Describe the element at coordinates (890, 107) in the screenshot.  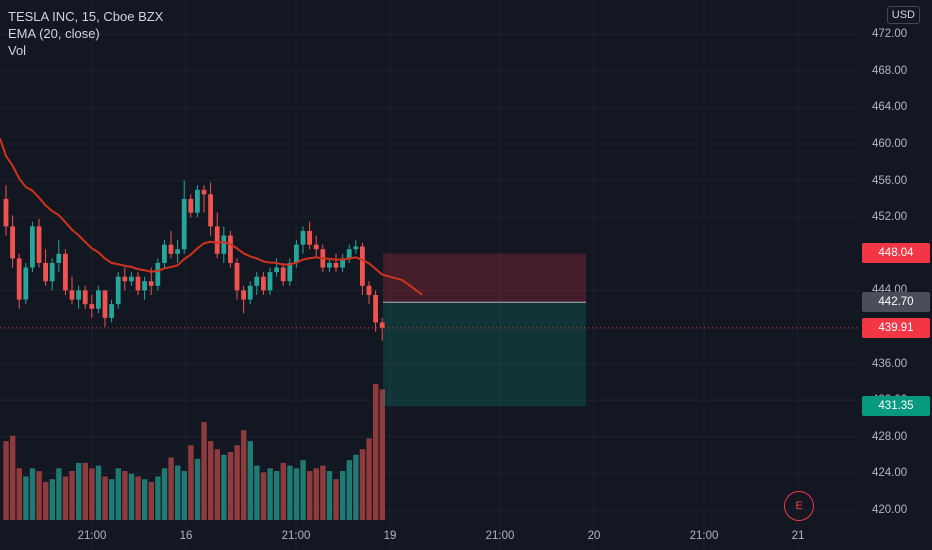
I see `price-tick-label: 464.00` at that location.